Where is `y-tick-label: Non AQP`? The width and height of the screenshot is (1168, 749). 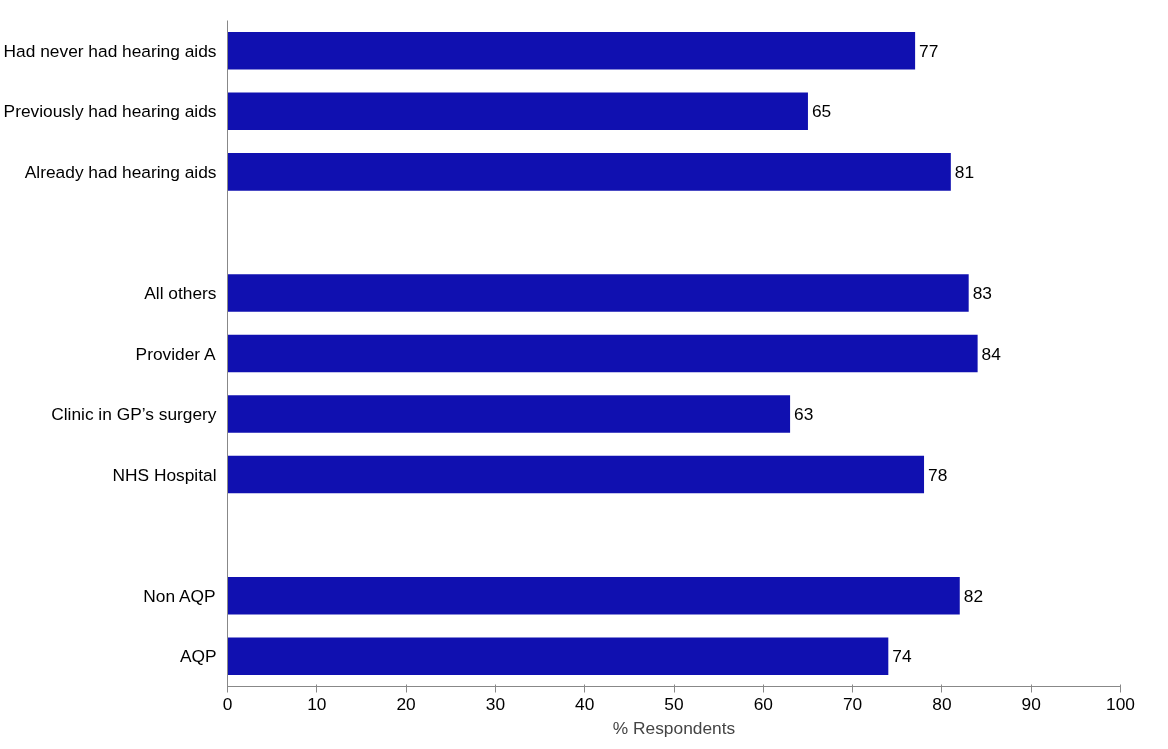
y-tick-label: Non AQP is located at coordinates (179, 595).